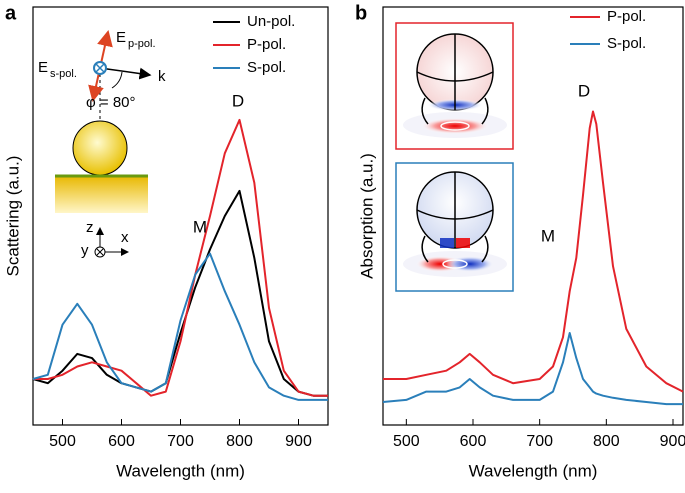  Describe the element at coordinates (85, 250) in the screenshot. I see `annotation: y` at that location.